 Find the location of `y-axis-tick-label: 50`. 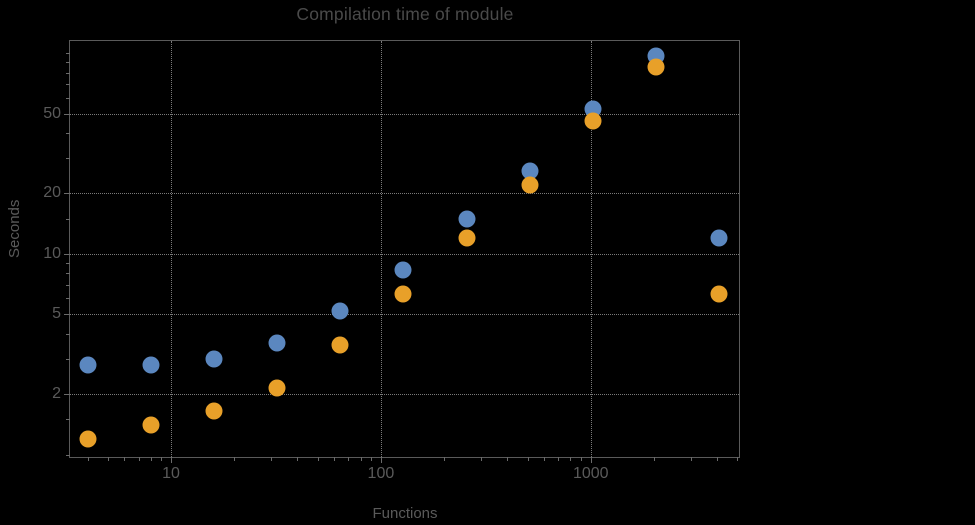

y-axis-tick-label: 50 is located at coordinates (52, 113).